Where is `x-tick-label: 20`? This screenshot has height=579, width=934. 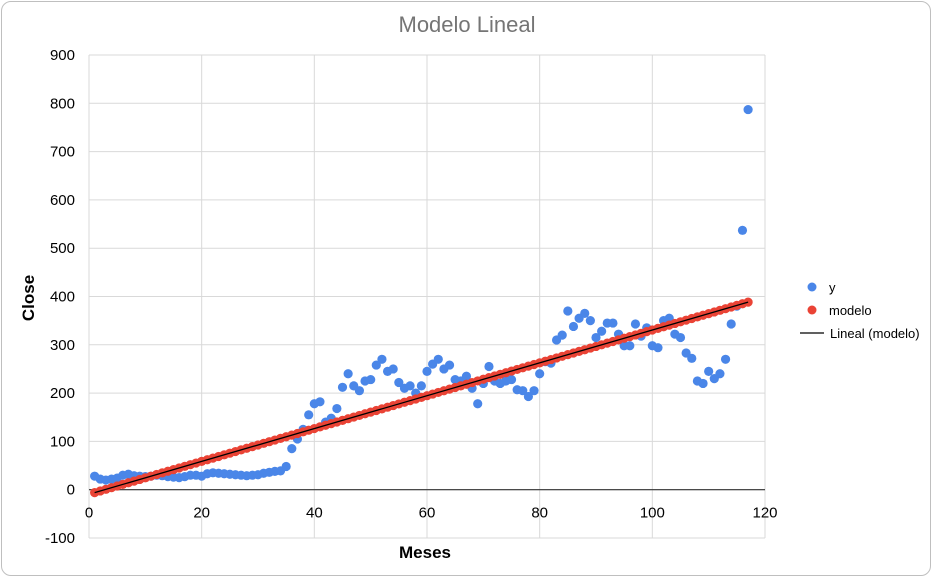 x-tick-label: 20 is located at coordinates (201, 513).